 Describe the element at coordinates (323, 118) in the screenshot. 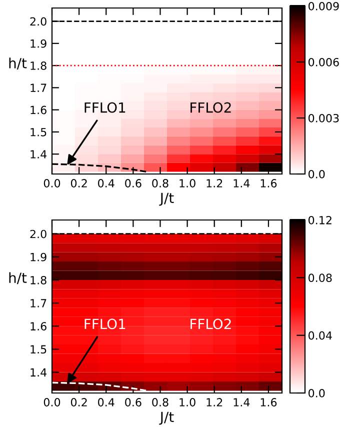

I see `color-bar-label: 0.003` at that location.